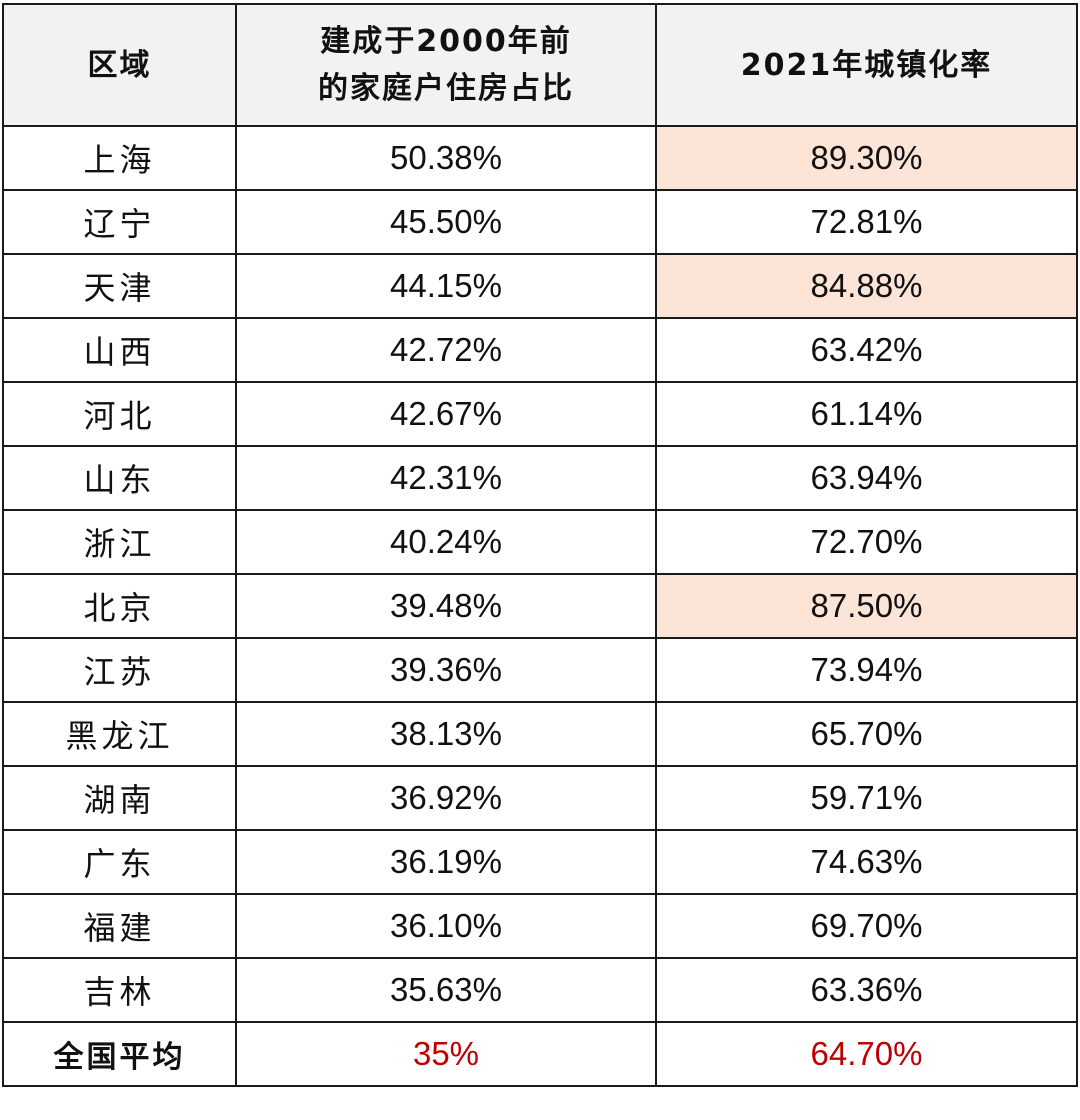 Image resolution: width=1080 pixels, height=1120 pixels. I want to click on urbanization-rate-cell: 72.81%, so click(866, 222).